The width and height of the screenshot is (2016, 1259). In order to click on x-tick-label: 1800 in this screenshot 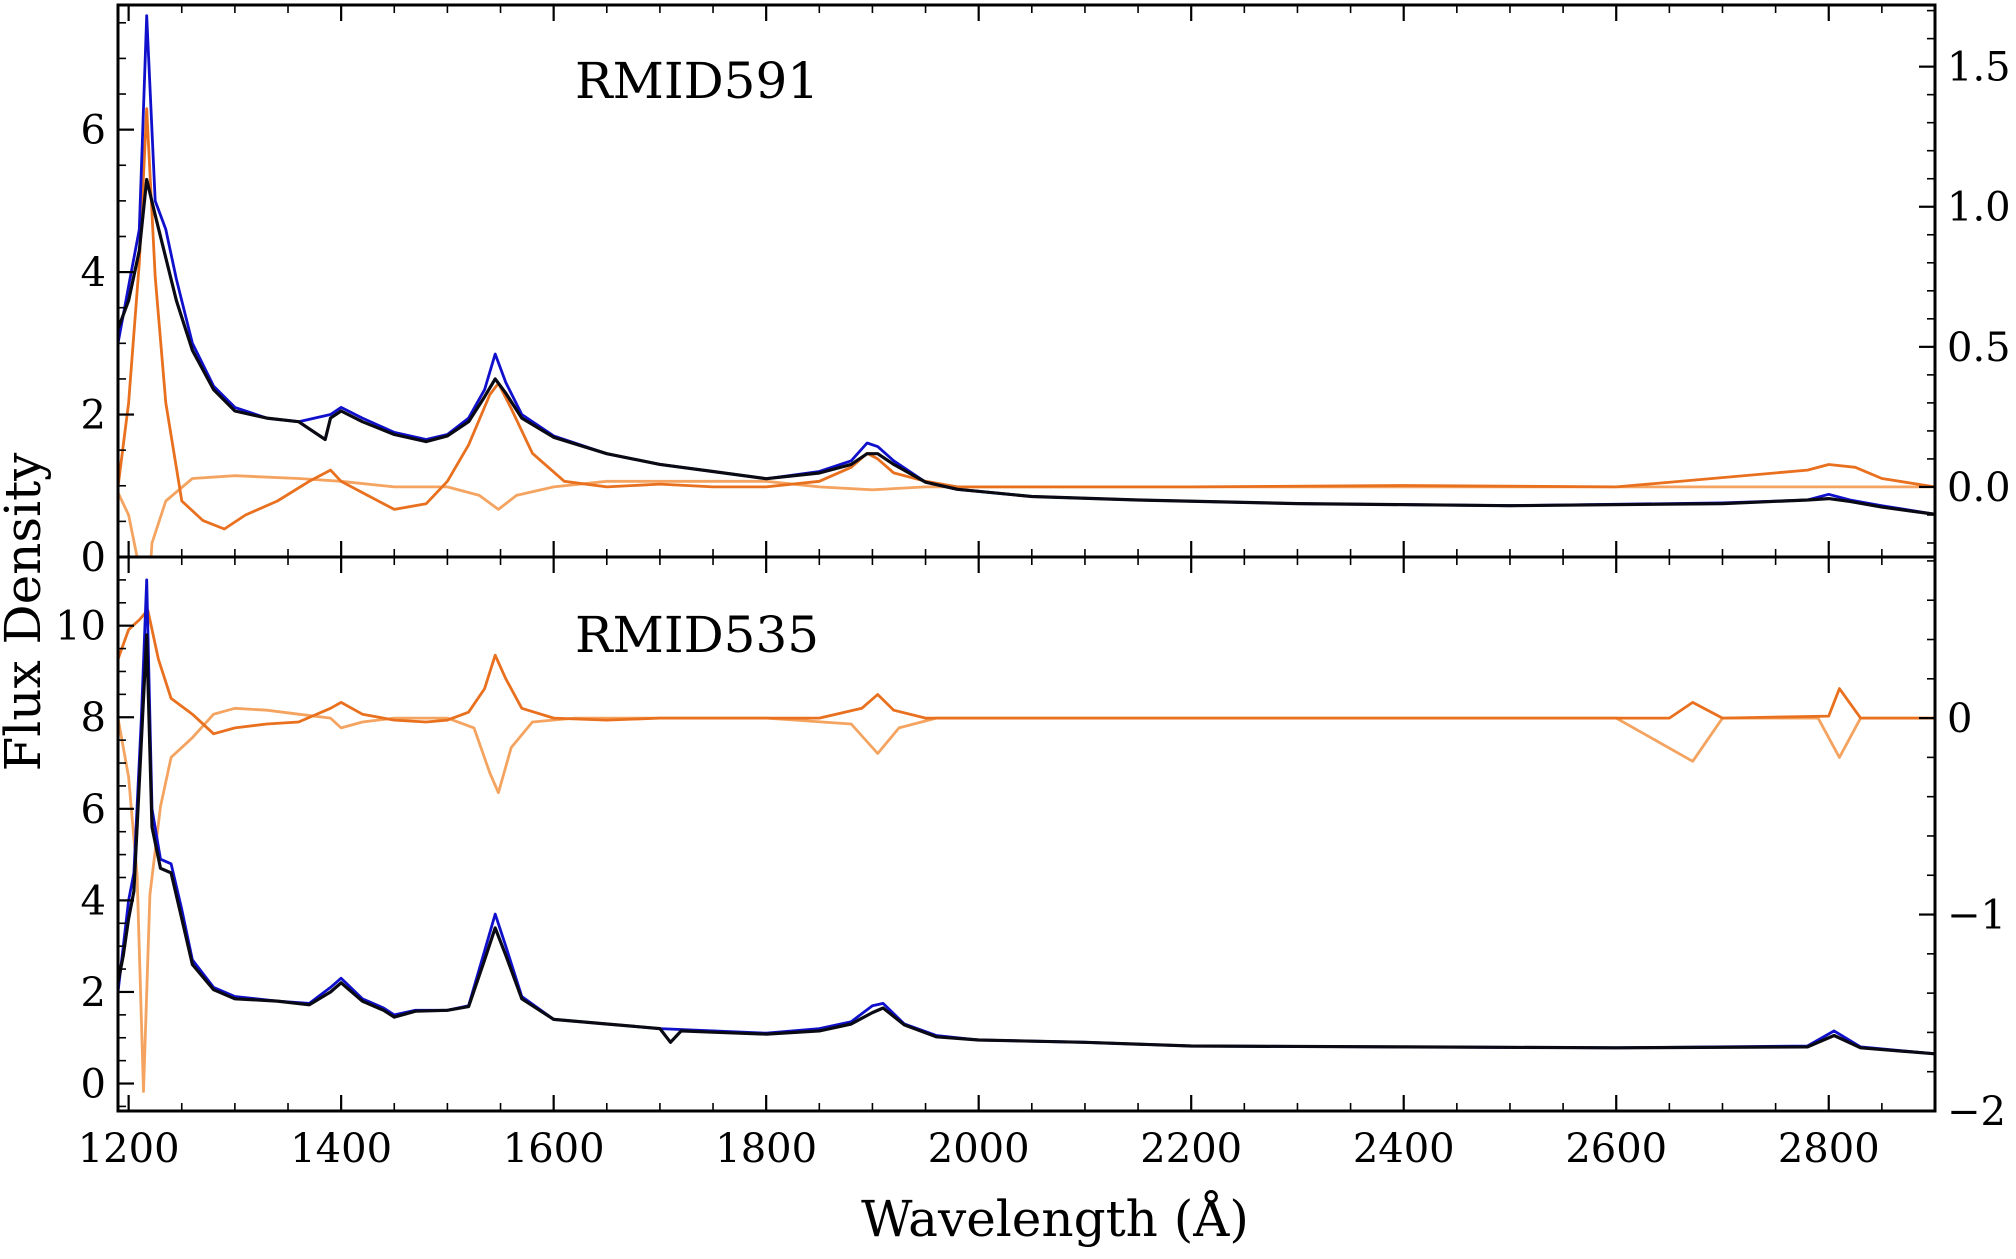, I will do `click(766, 1149)`.